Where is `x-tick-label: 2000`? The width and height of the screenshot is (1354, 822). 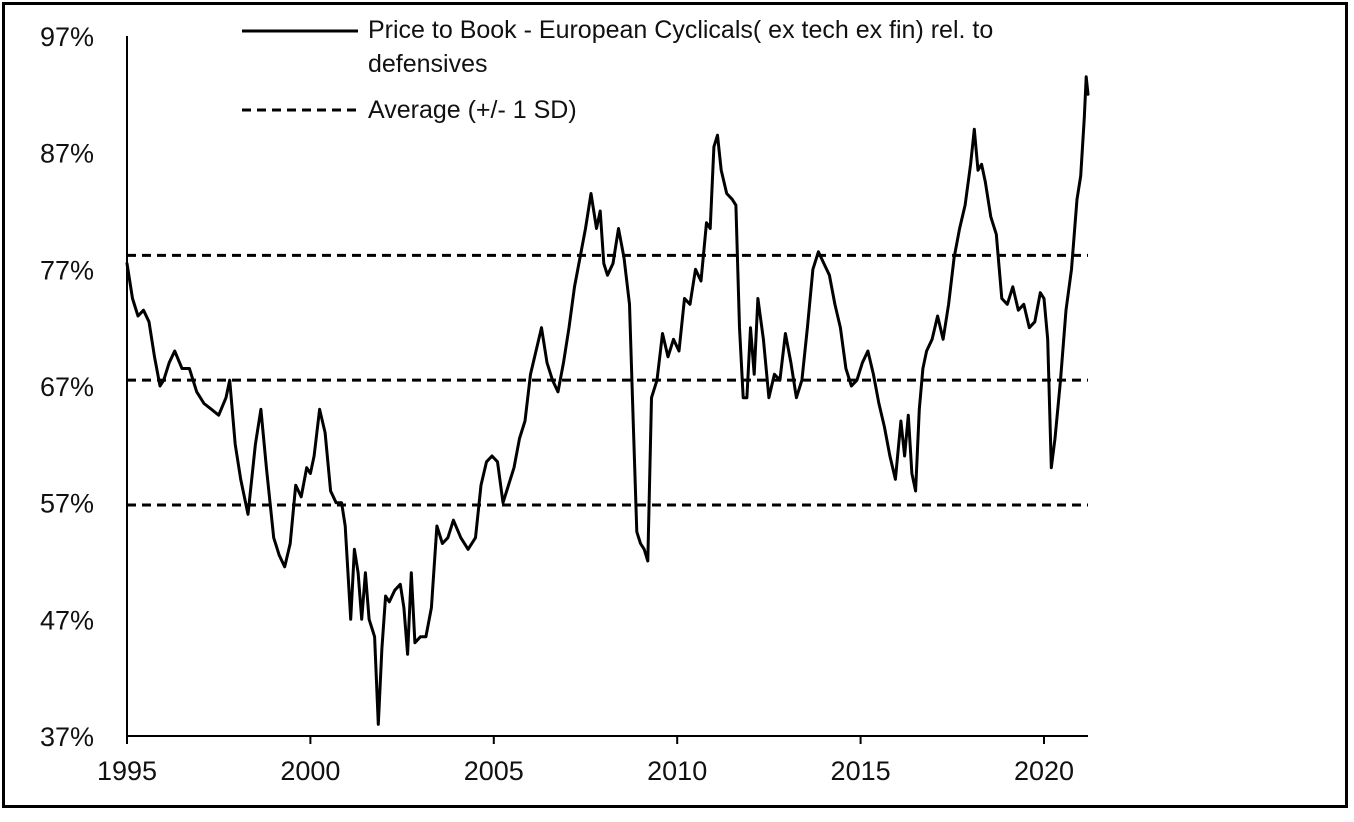
x-tick-label: 2000 is located at coordinates (310, 771).